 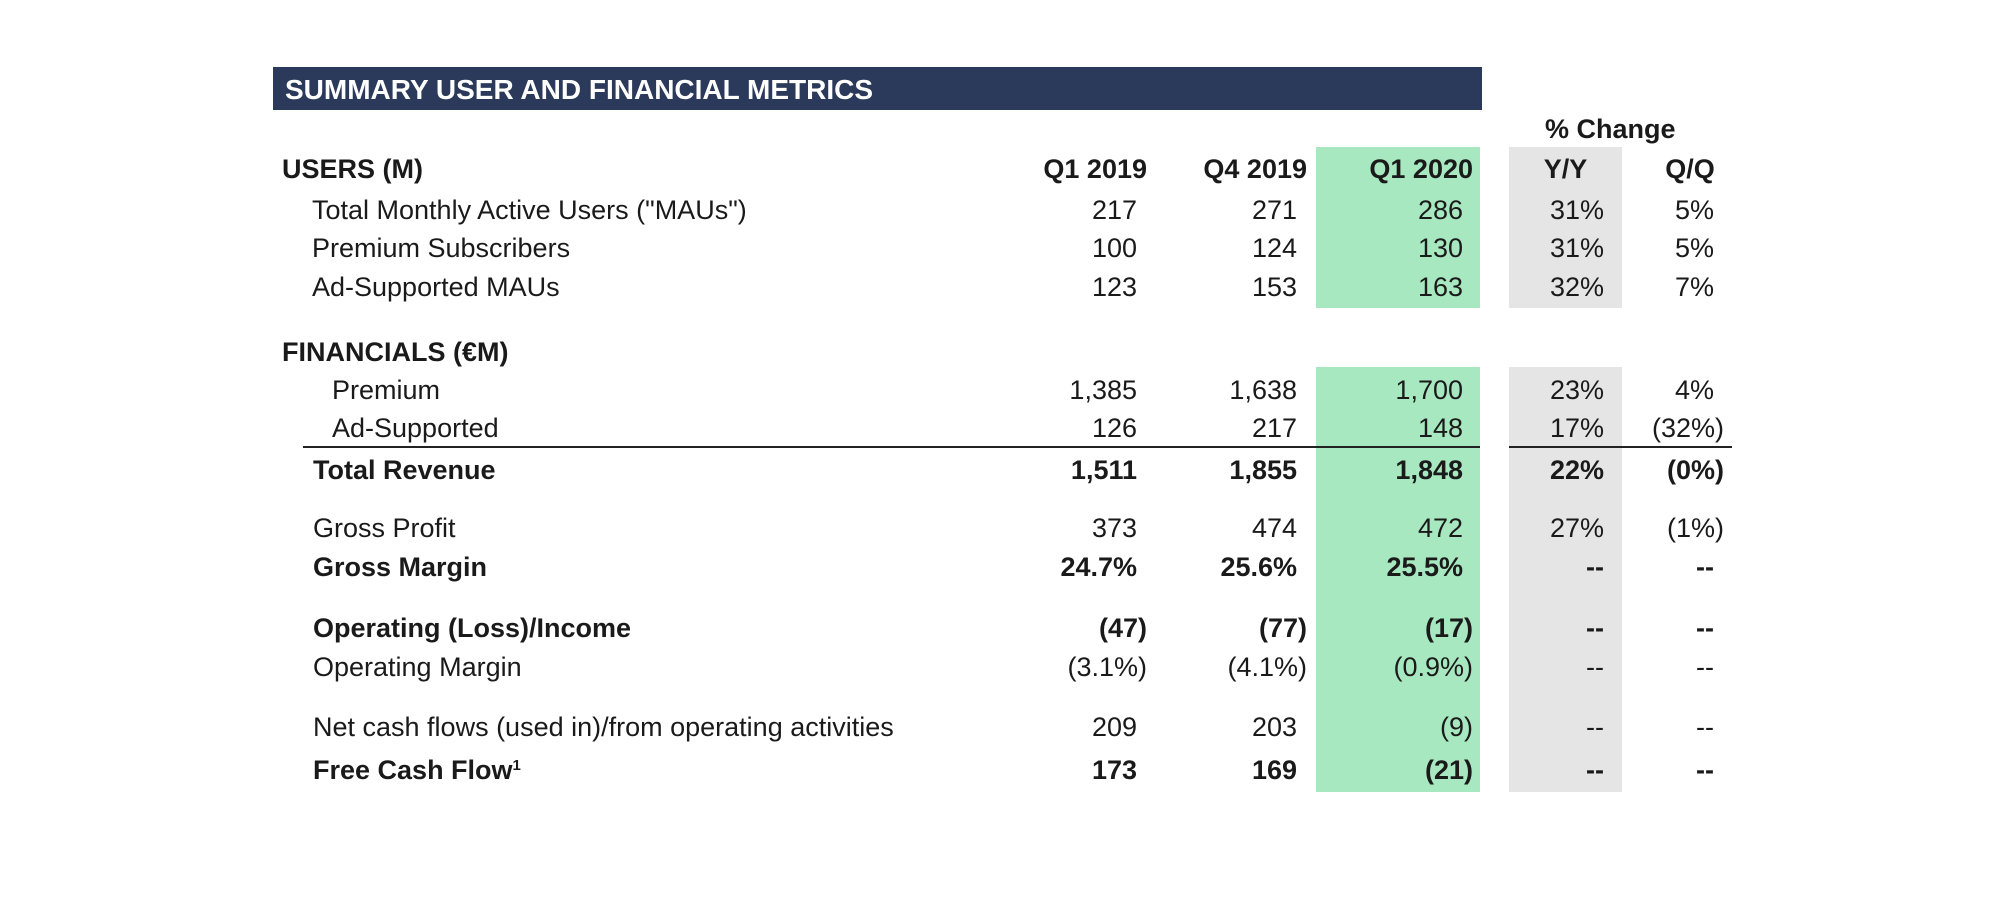 What do you see at coordinates (1398, 227) in the screenshot?
I see `current-quarter-highlight-users` at bounding box center [1398, 227].